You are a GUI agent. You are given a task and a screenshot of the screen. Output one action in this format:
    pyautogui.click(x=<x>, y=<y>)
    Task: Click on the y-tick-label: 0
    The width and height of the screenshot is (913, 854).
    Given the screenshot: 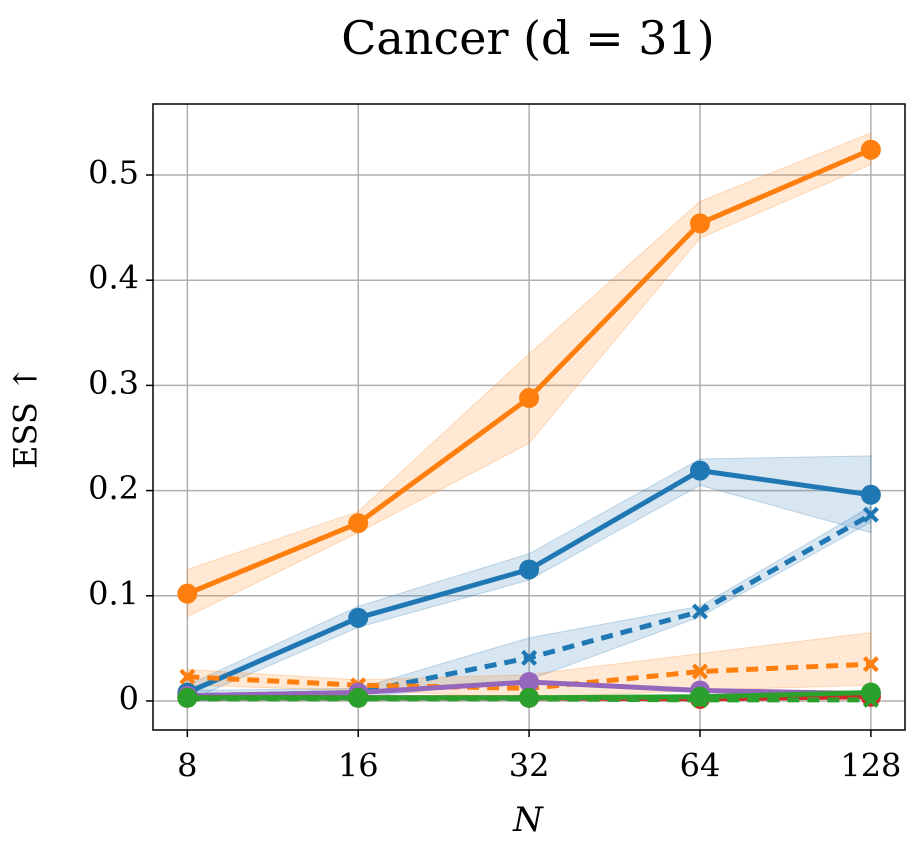 What is the action you would take?
    pyautogui.click(x=129, y=698)
    